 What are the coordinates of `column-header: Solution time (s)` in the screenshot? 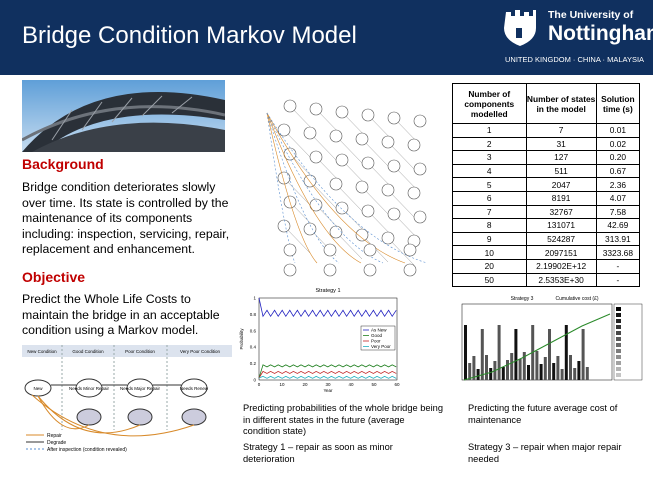 It's located at (618, 103).